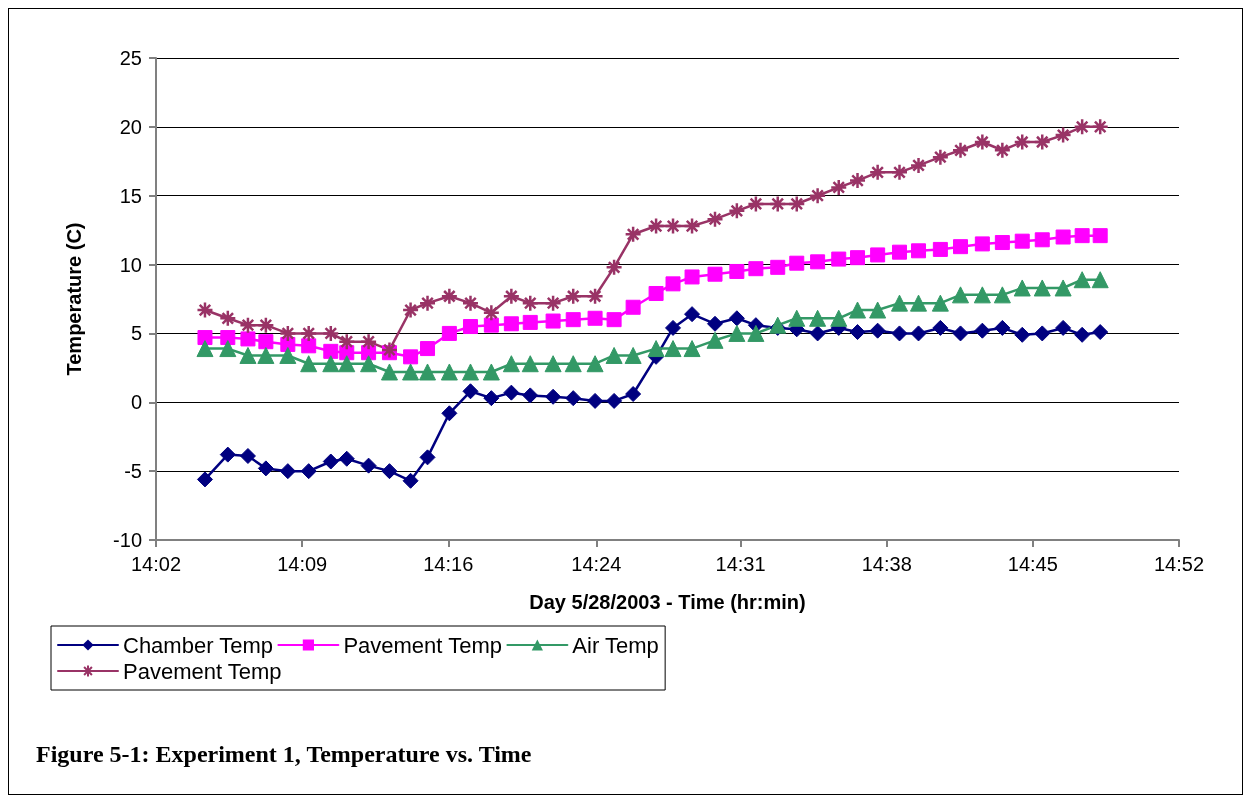 The image size is (1251, 803). Describe the element at coordinates (615, 645) in the screenshot. I see `legend-label: Air Temp` at that location.